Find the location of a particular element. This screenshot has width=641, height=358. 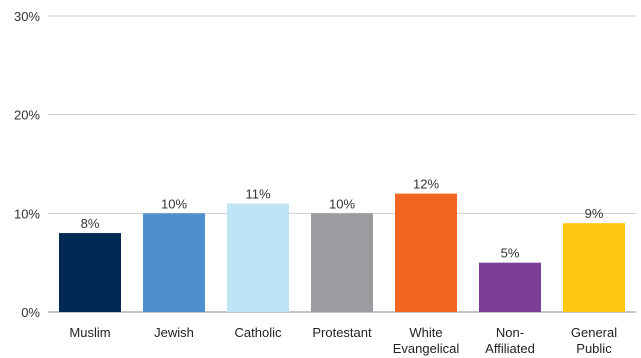

x-tick-label: Non-Affiliated is located at coordinates (510, 340).